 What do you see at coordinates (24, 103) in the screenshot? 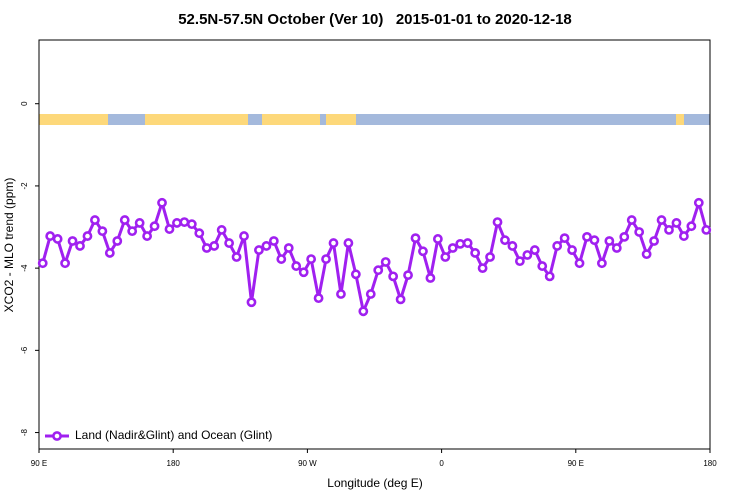
I see `y-tick-label: 0` at bounding box center [24, 103].